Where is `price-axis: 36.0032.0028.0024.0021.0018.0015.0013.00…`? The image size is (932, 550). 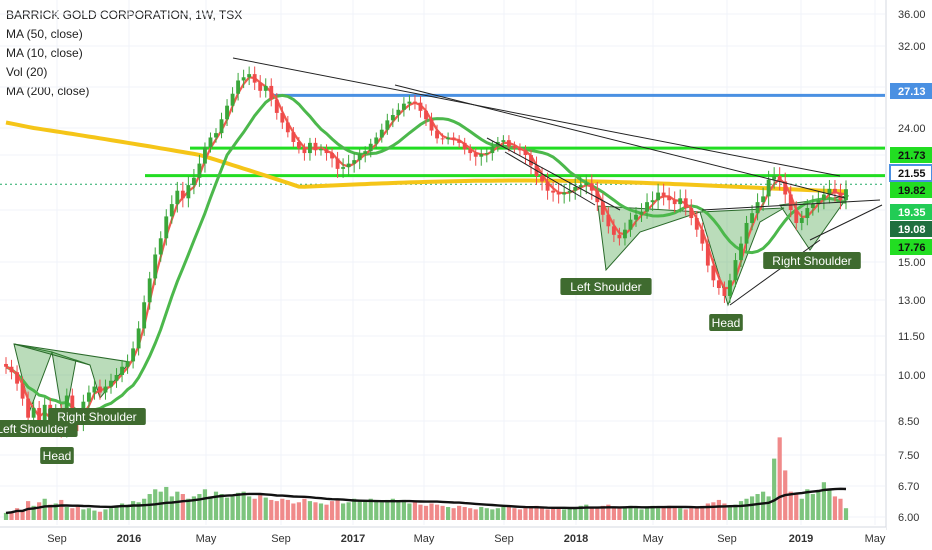 price-axis: 36.0032.0028.0024.0021.0018.0015.0013.00… is located at coordinates (908, 265).